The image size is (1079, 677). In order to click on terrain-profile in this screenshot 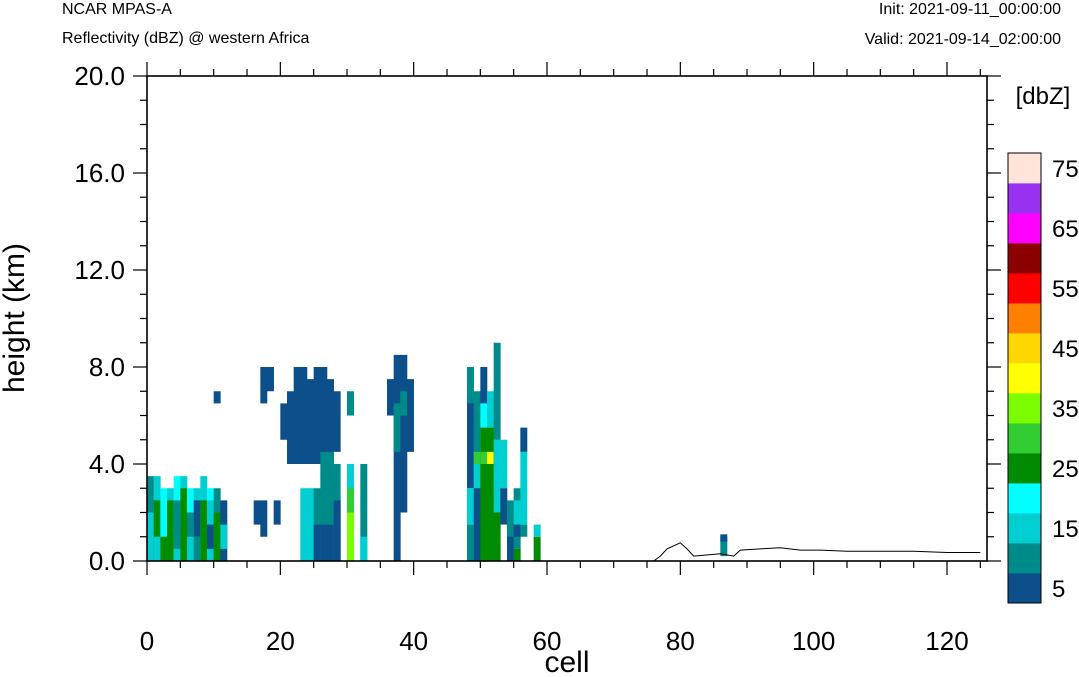, I will do `click(564, 552)`.